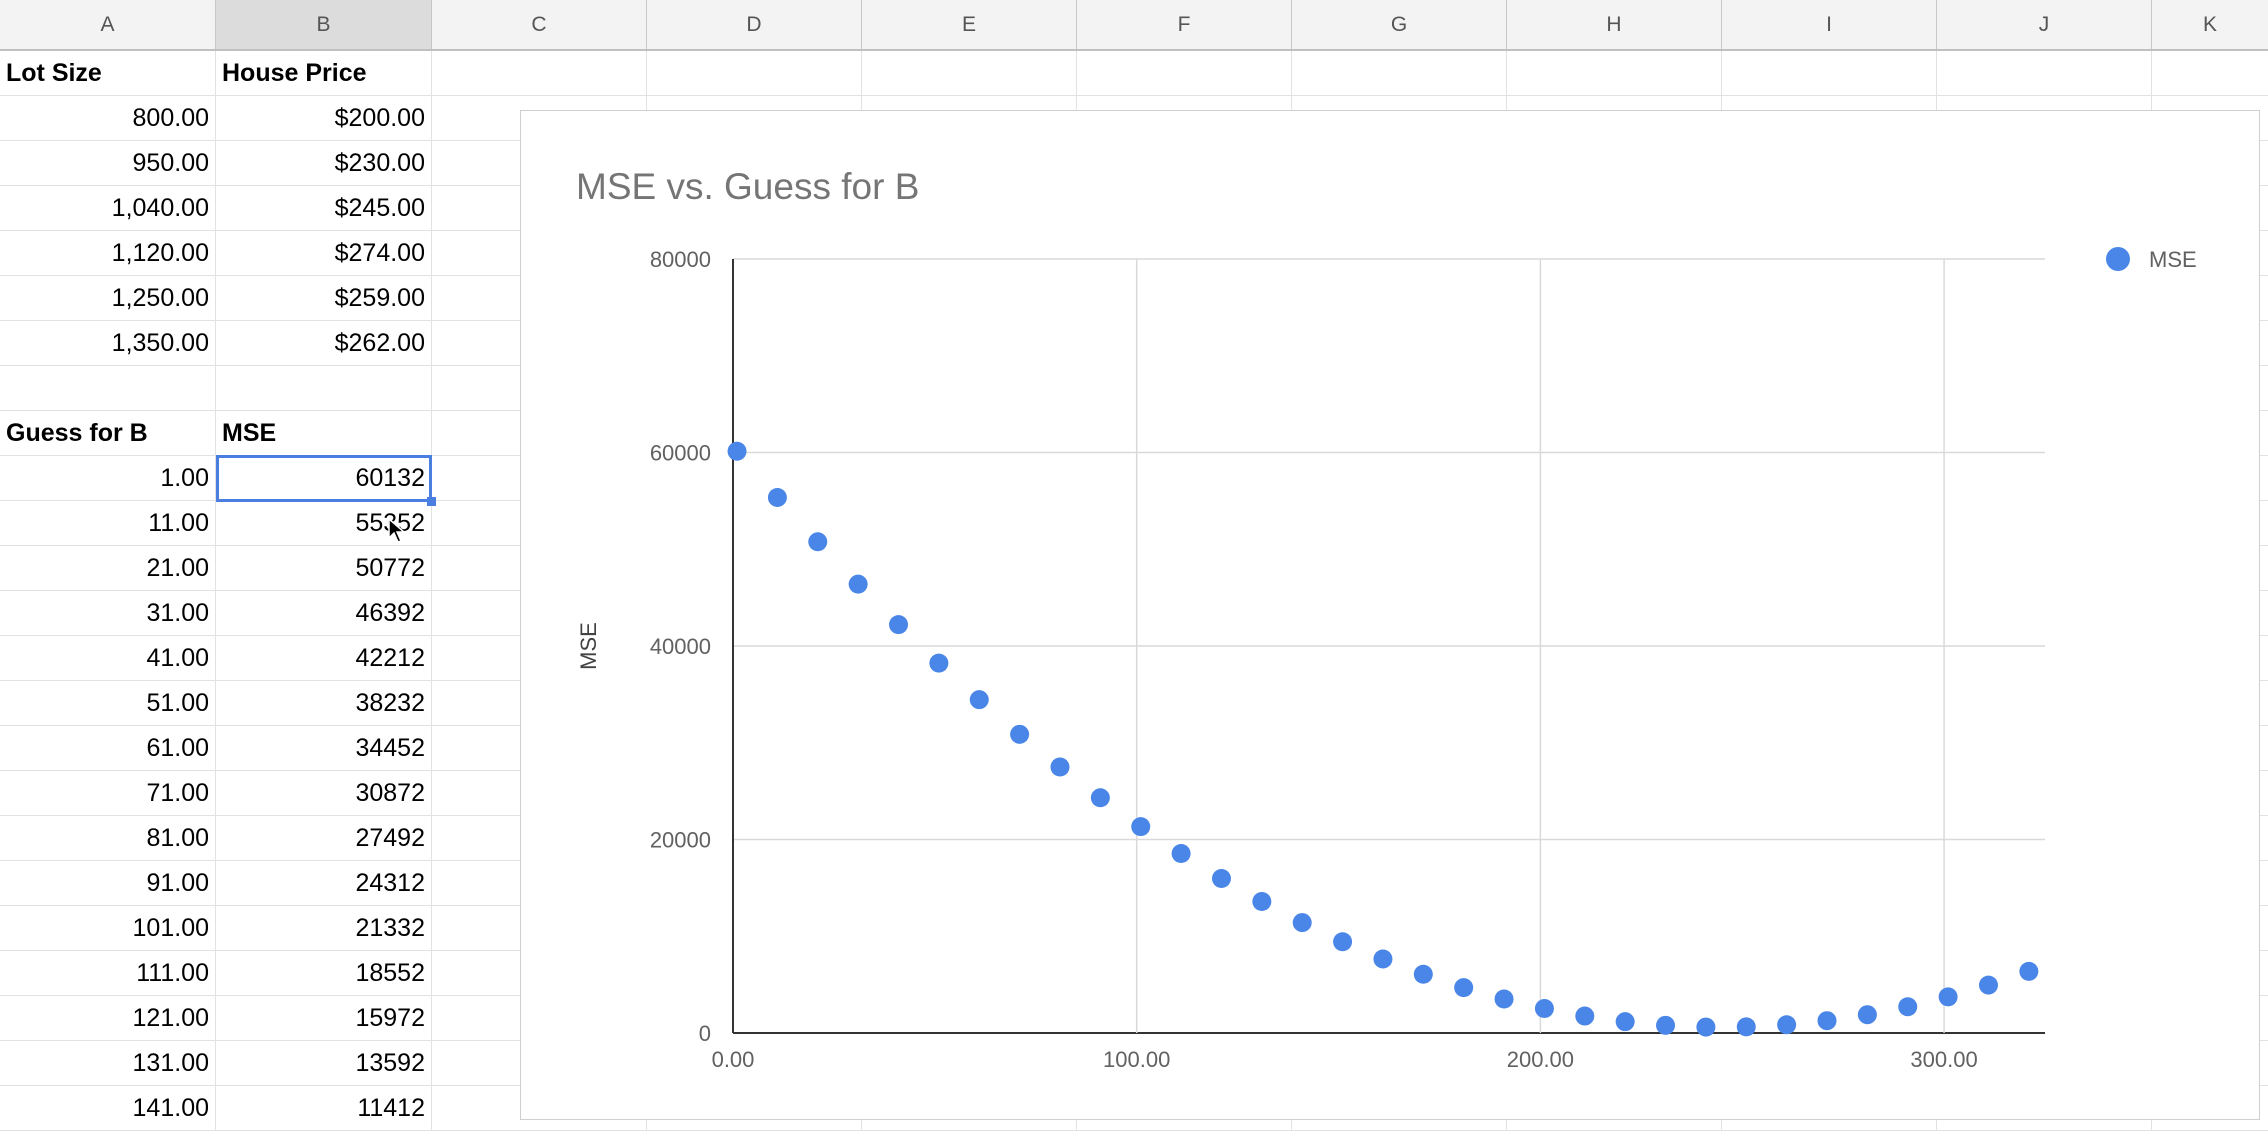  What do you see at coordinates (108, 478) in the screenshot?
I see `cell: 1.00` at bounding box center [108, 478].